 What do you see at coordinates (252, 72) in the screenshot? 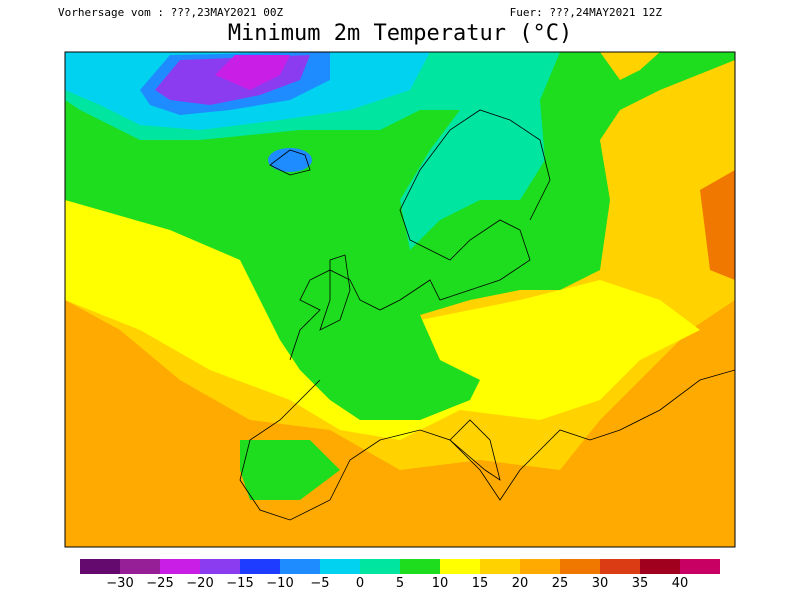
I see `field-minus20` at bounding box center [252, 72].